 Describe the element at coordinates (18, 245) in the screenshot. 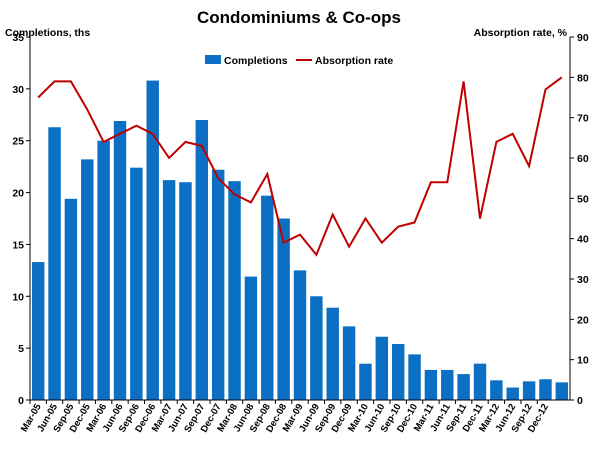

I see `left-tick-label: 15` at that location.